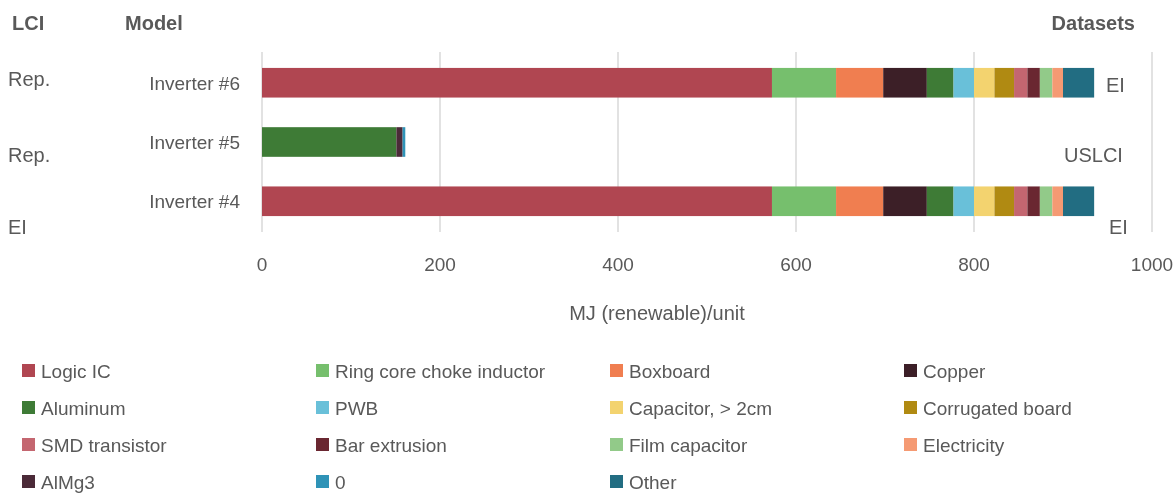  I want to click on x-tick-label: 800, so click(974, 264).